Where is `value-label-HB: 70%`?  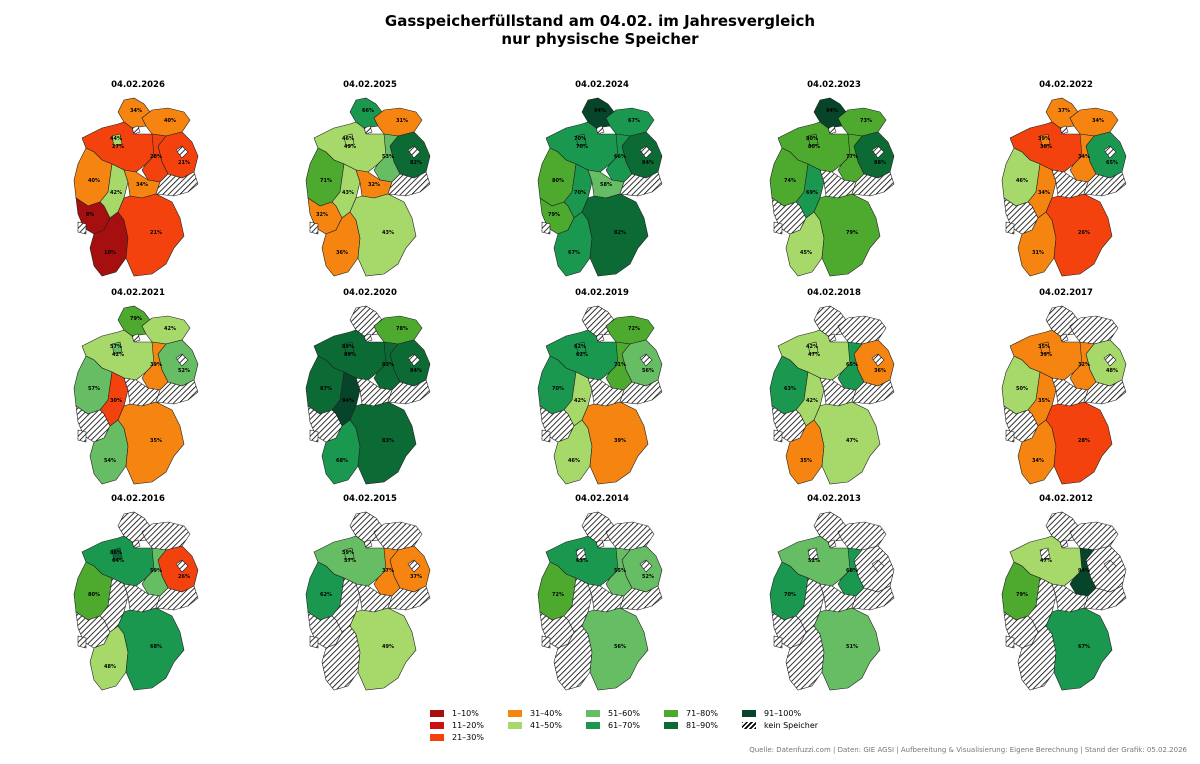 value-label-HB: 70% is located at coordinates (580, 139).